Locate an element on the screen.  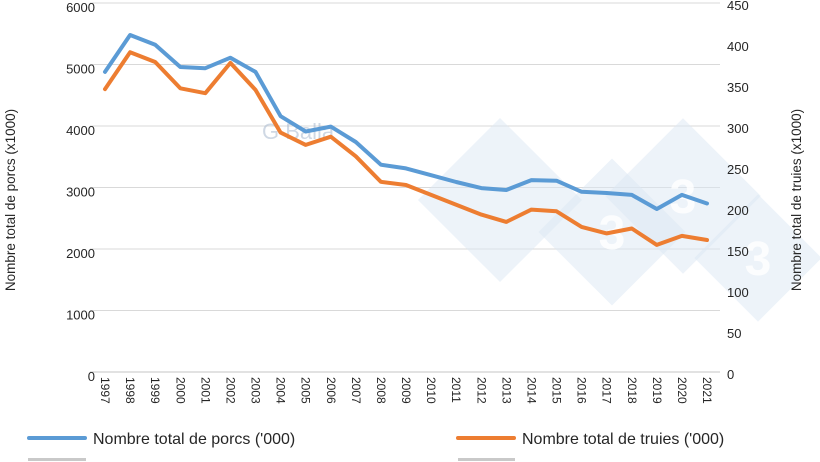
x-axis-year-label: 1998 is located at coordinates (130, 390).